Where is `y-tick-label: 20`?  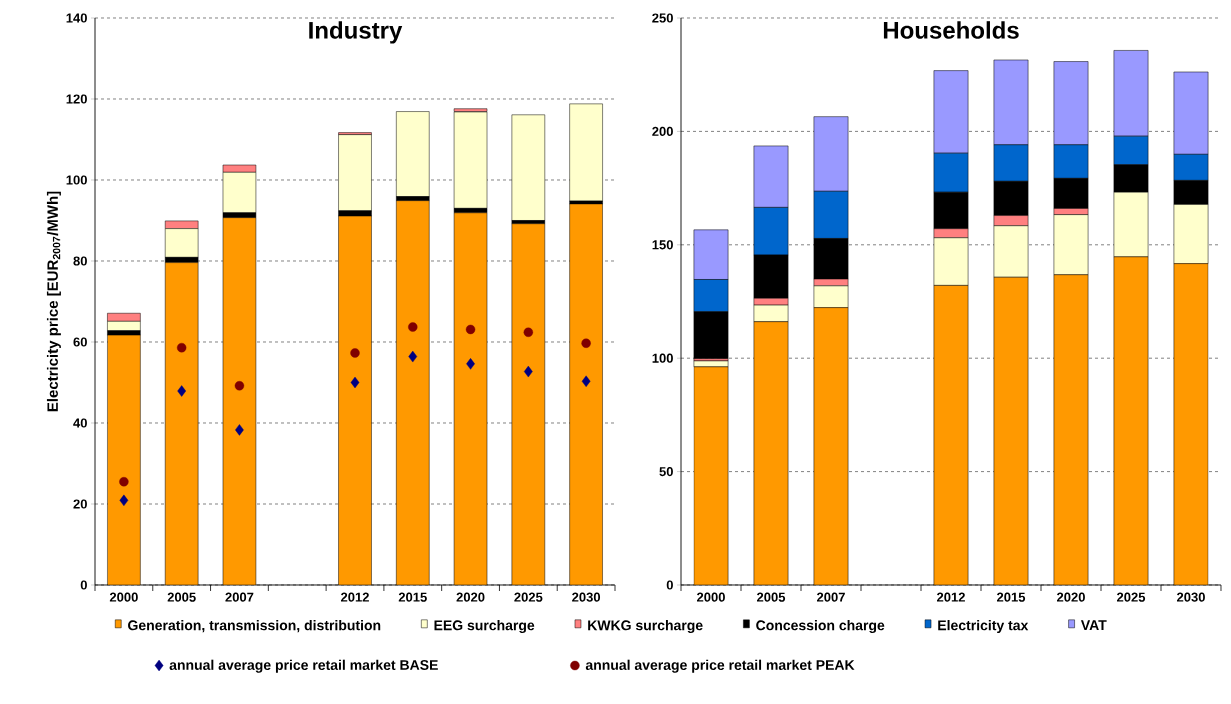 y-tick-label: 20 is located at coordinates (80, 504).